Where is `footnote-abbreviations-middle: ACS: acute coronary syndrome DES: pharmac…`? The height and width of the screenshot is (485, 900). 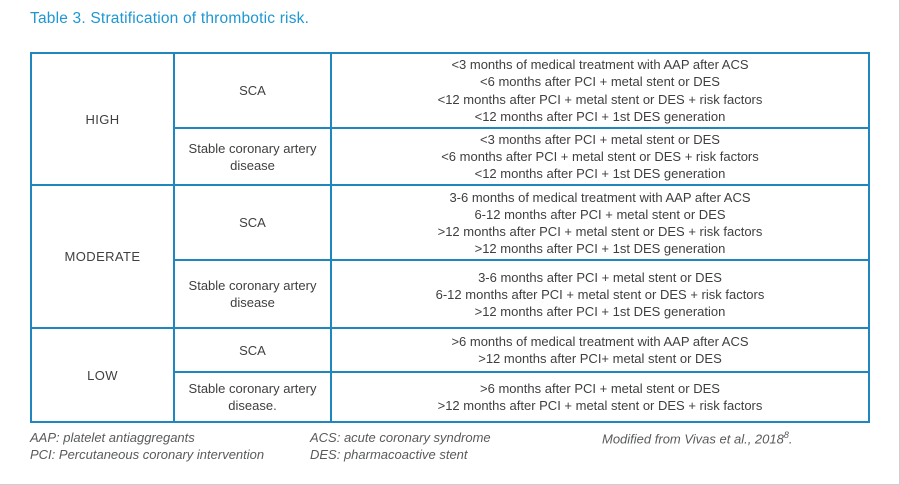
footnote-abbreviations-middle: ACS: acute coronary syndrome DES: pharmac… is located at coordinates (400, 446).